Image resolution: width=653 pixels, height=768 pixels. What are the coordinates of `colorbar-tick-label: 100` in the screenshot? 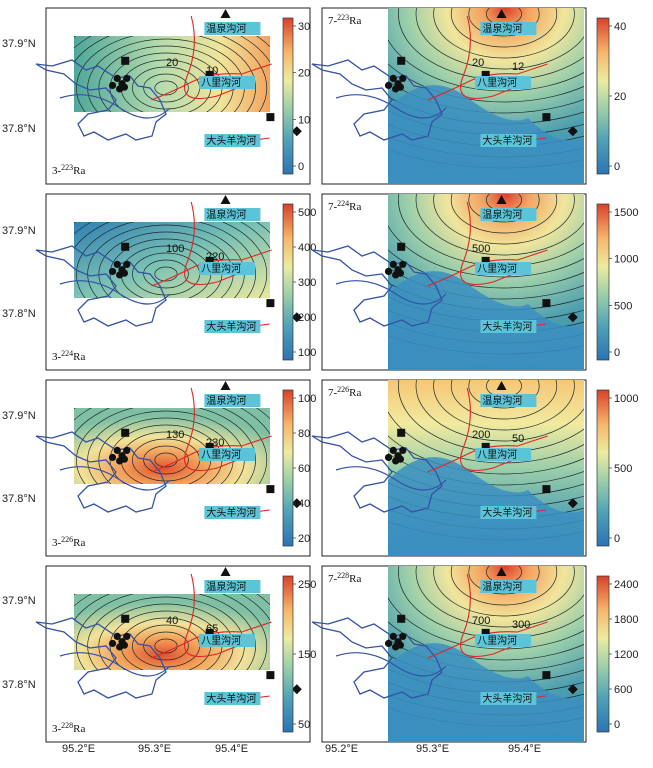 It's located at (307, 399).